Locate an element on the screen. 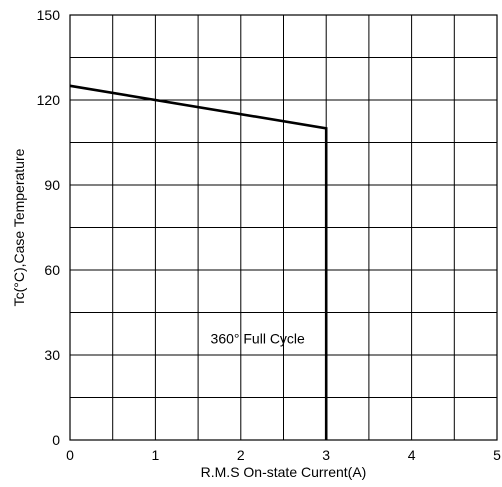  x-tick-labels: 0 1 2 3 4 5 is located at coordinates (283, 455).